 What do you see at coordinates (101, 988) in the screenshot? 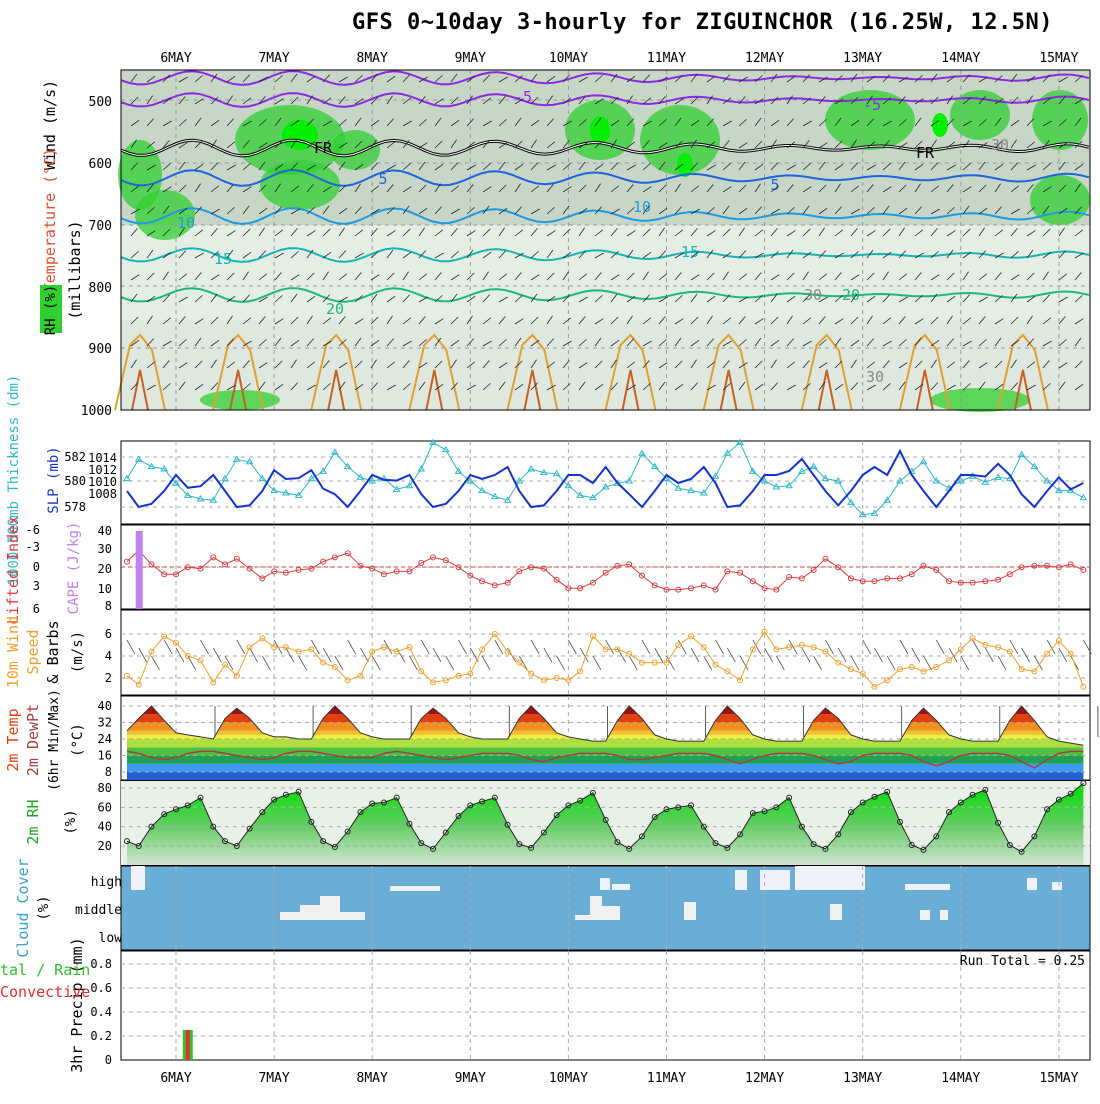
I see `y-tick-label: 0.6` at bounding box center [101, 988].